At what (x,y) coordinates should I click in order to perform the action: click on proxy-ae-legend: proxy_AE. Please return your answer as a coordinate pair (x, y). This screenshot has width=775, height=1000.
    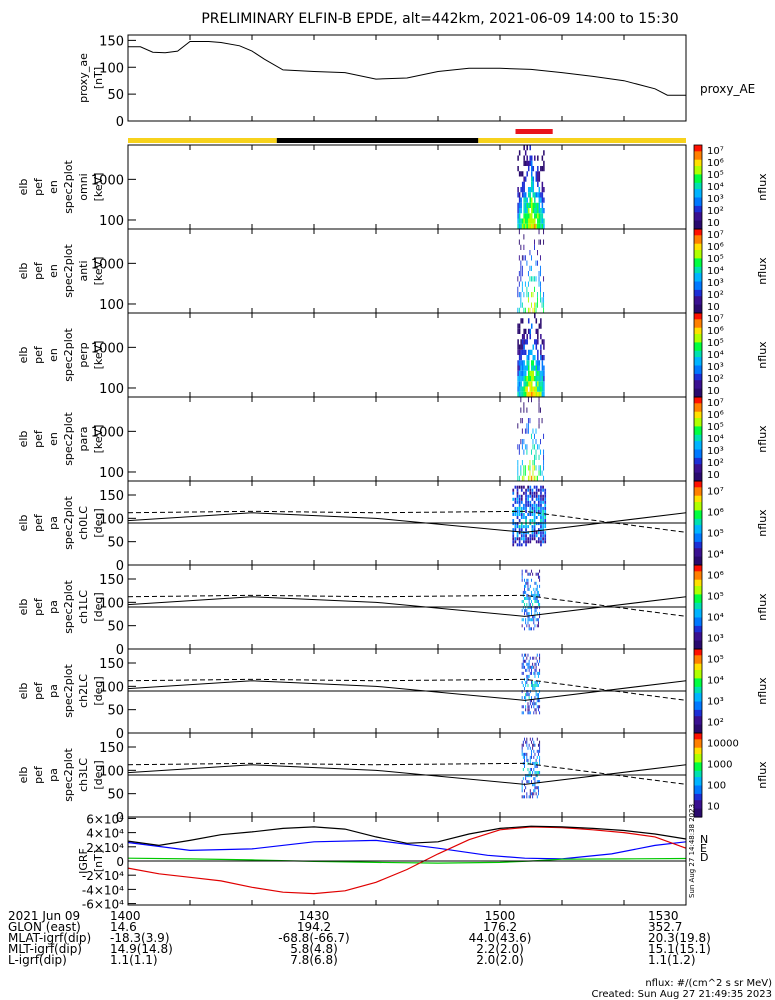
    Looking at the image, I should click on (727, 89).